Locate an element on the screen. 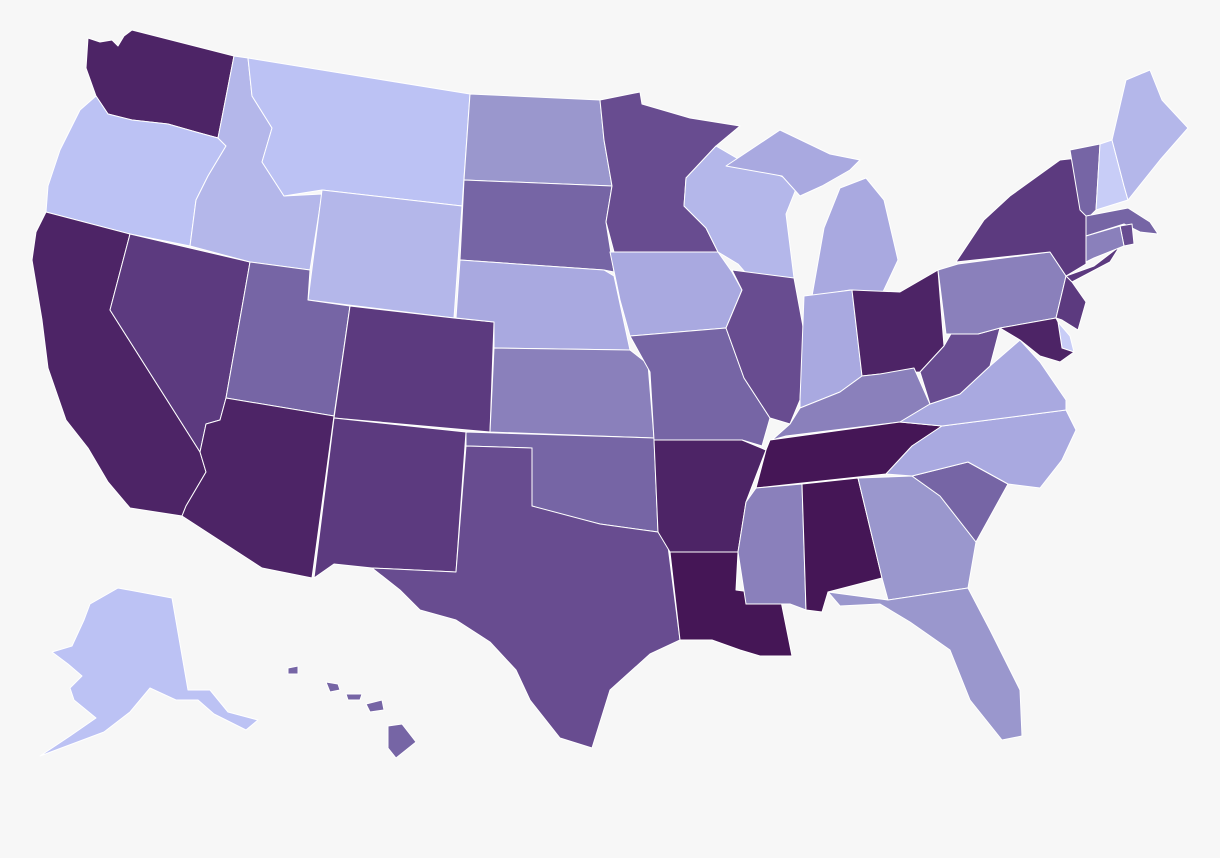  state-ak is located at coordinates (149, 672).